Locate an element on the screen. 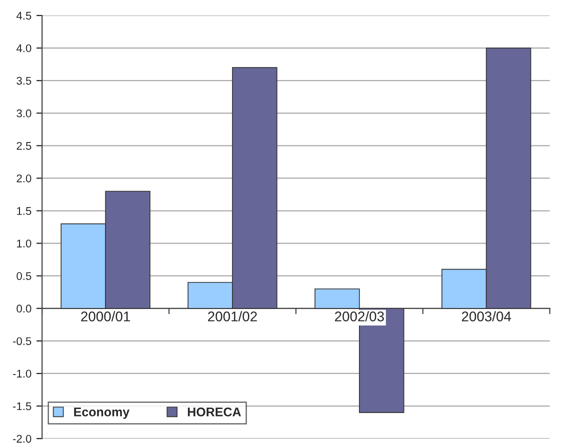 This screenshot has width=561, height=443. y-tick-label: 2.0 is located at coordinates (24, 178).